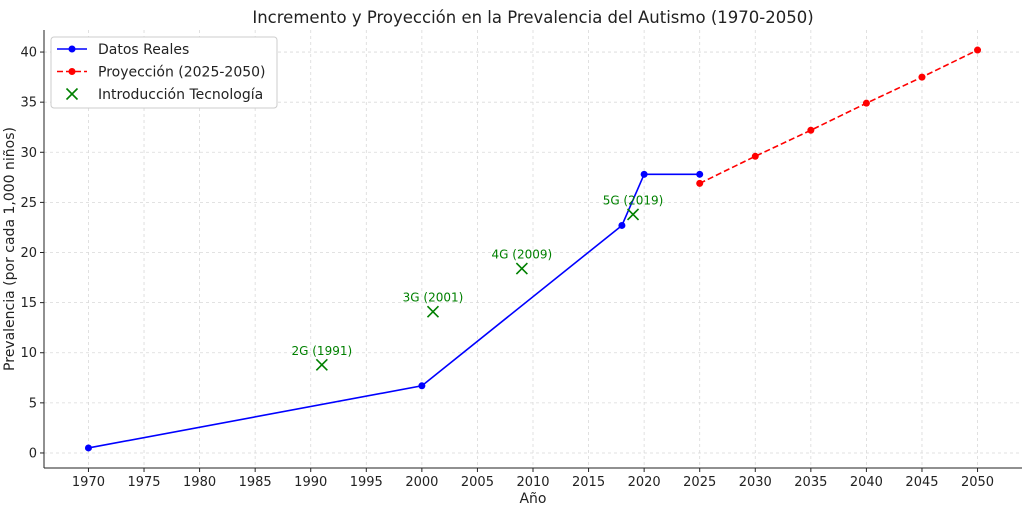 The image size is (1024, 515). What do you see at coordinates (478, 282) in the screenshot?
I see `annotations: 2G (1991) 3G (2001) 4G (2009) 5G (2019)` at bounding box center [478, 282].